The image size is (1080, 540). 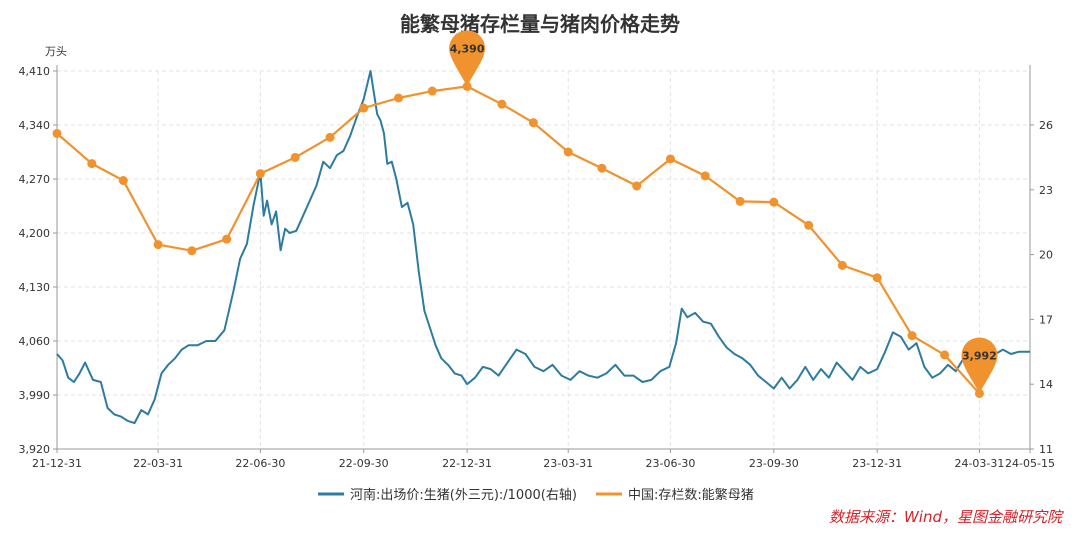 What do you see at coordinates (774, 463) in the screenshot?
I see `x-axis-tick-label: 23-09-30` at bounding box center [774, 463].